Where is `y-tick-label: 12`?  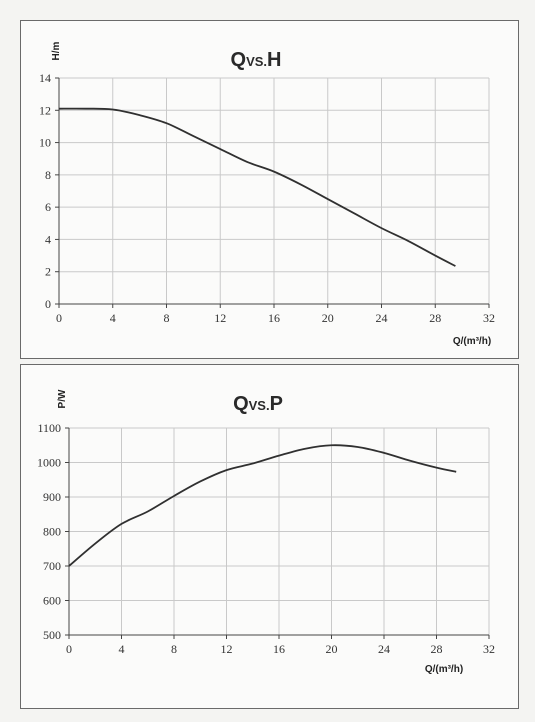 y-tick-label: 12 is located at coordinates (45, 110).